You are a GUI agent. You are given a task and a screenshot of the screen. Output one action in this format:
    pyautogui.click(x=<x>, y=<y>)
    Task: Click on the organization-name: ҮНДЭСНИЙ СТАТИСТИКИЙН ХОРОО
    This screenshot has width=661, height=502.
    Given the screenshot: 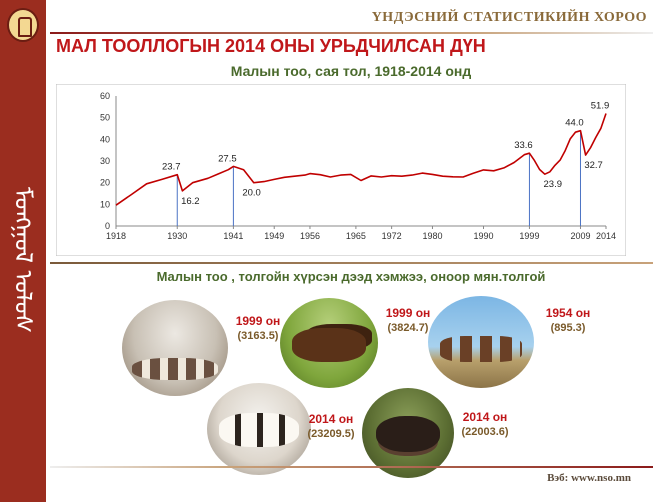 What is the action you would take?
    pyautogui.click(x=509, y=17)
    